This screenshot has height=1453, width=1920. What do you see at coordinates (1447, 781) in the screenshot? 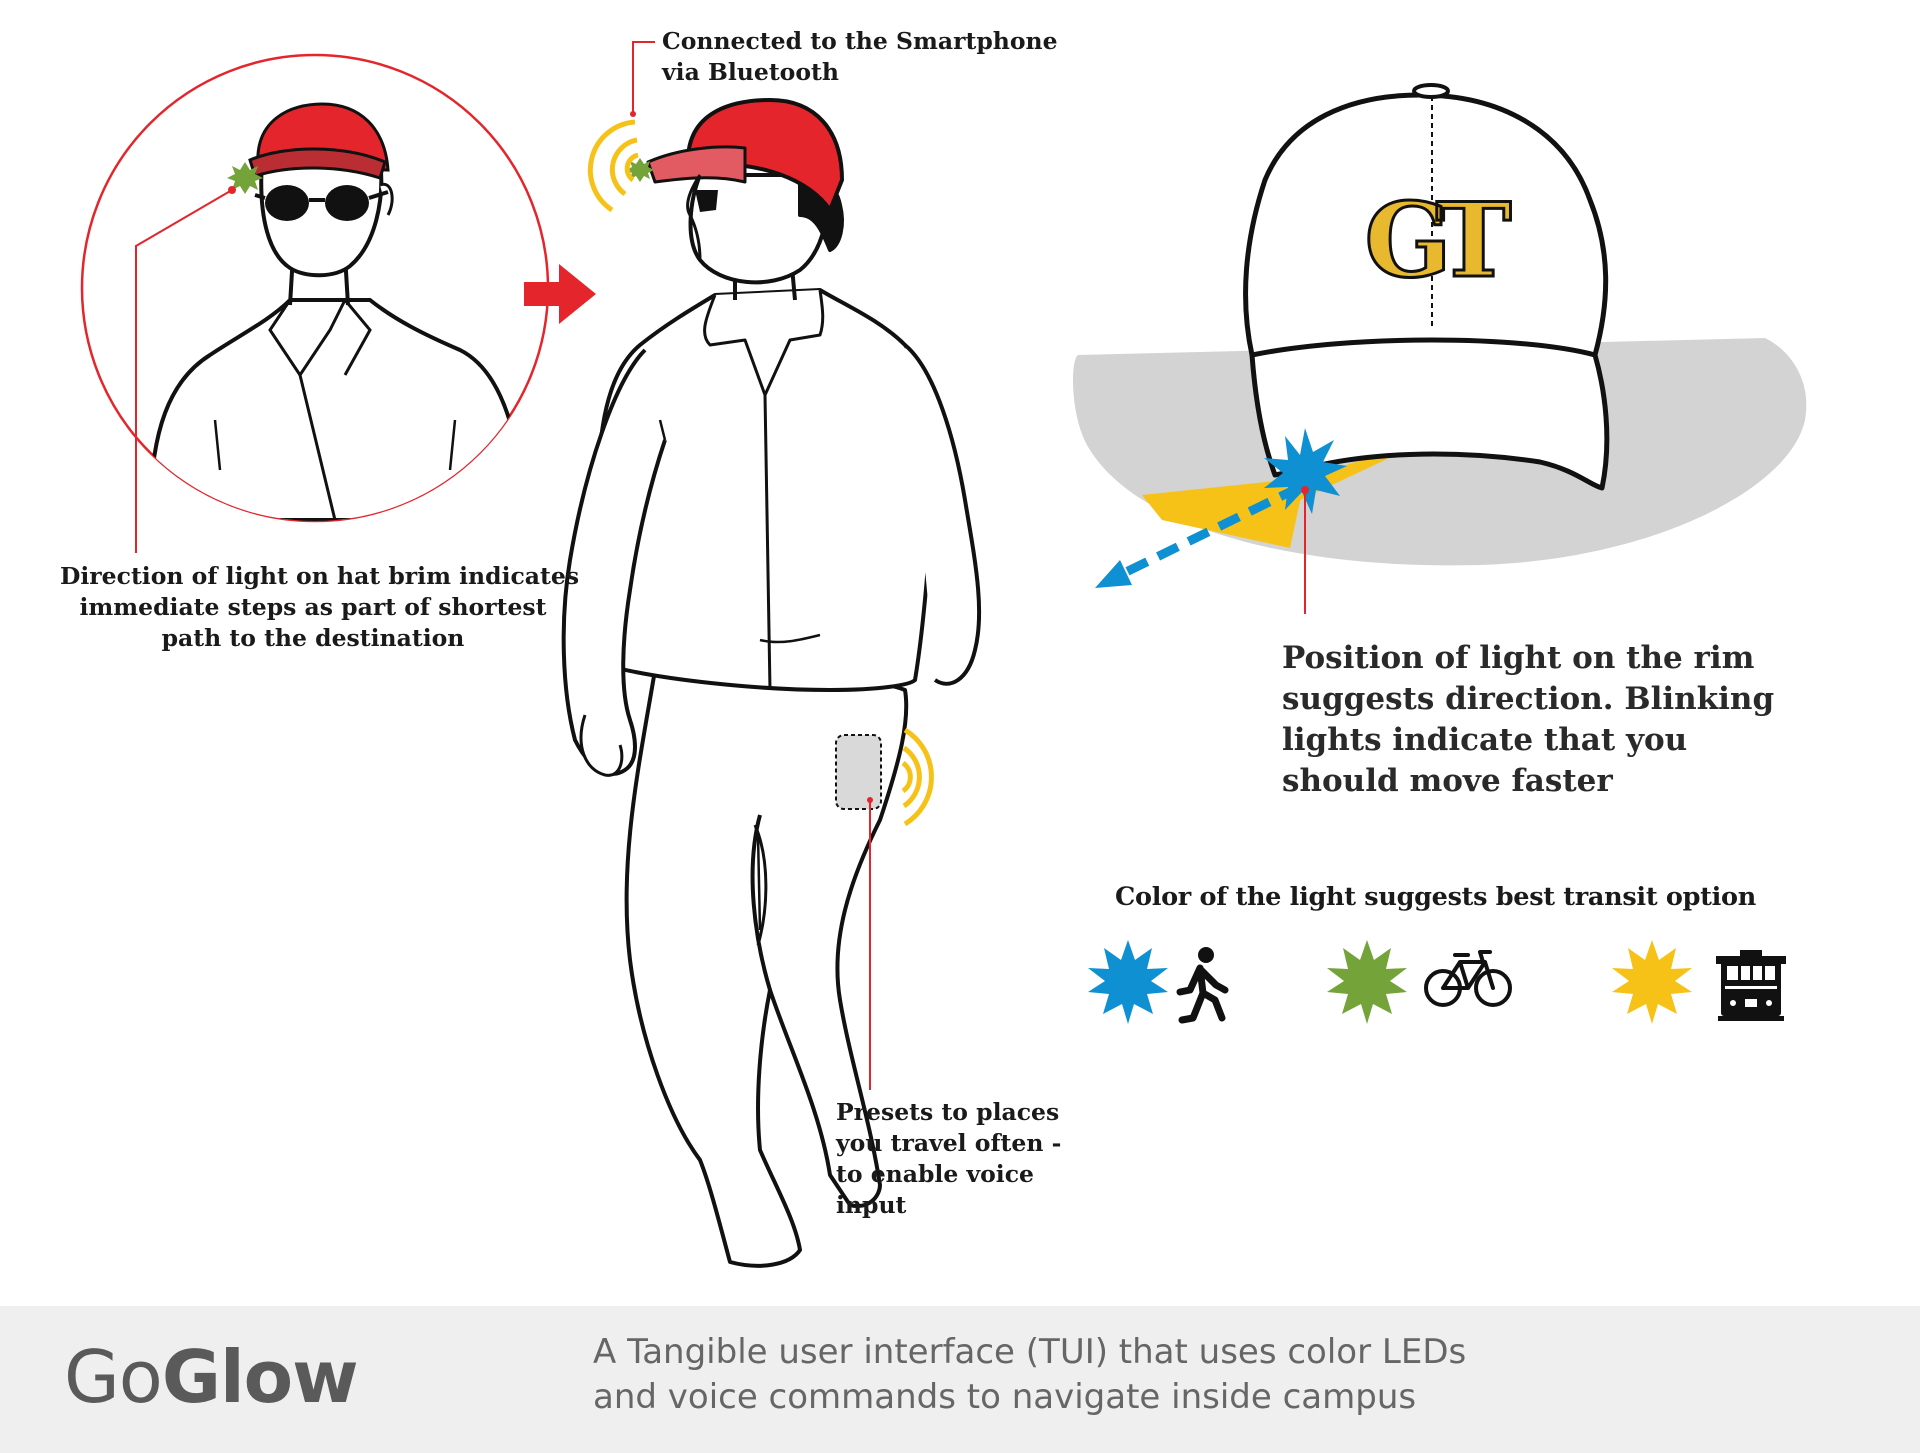
I see `label-line: should move faster` at bounding box center [1447, 781].